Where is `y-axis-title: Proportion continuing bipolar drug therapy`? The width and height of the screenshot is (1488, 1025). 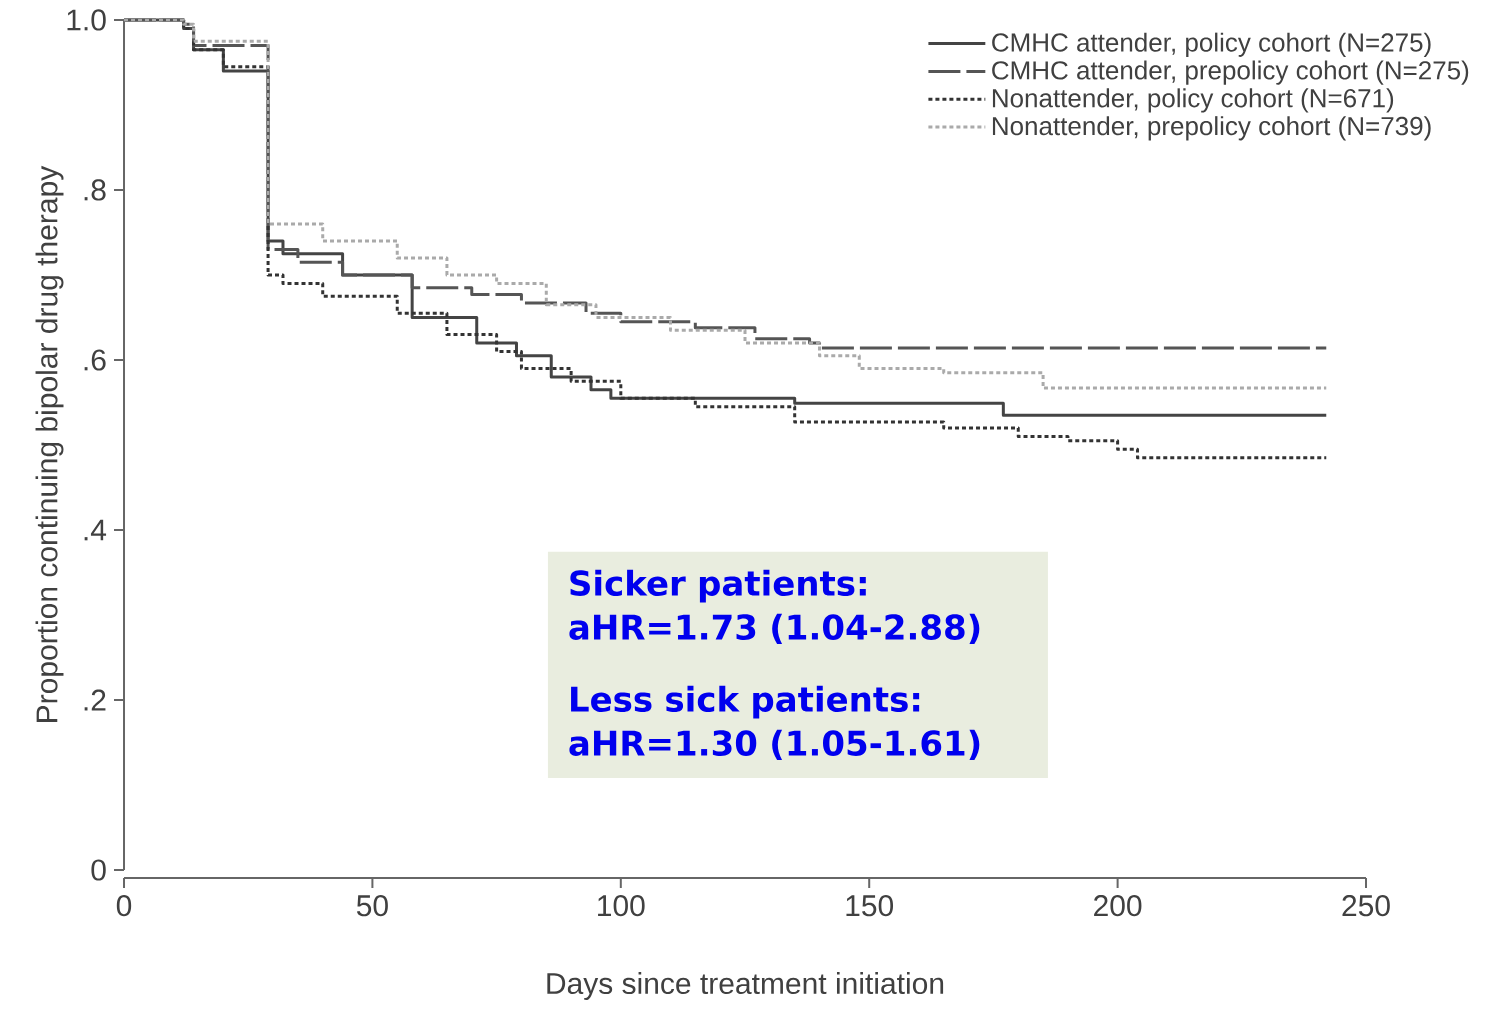
y-axis-title: Proportion continuing bipolar drug therapy is located at coordinates (49, 443).